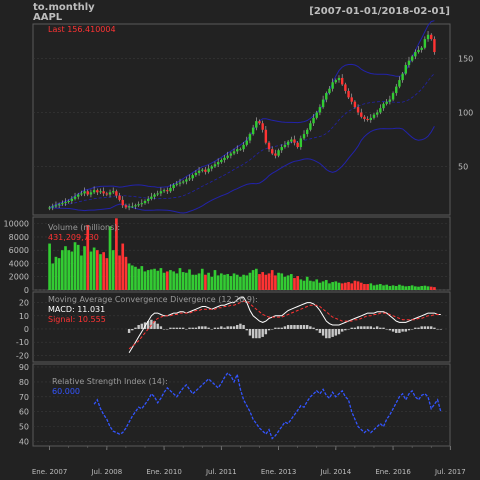  I want to click on volume-last-value: 431,209,730, so click(73, 237).